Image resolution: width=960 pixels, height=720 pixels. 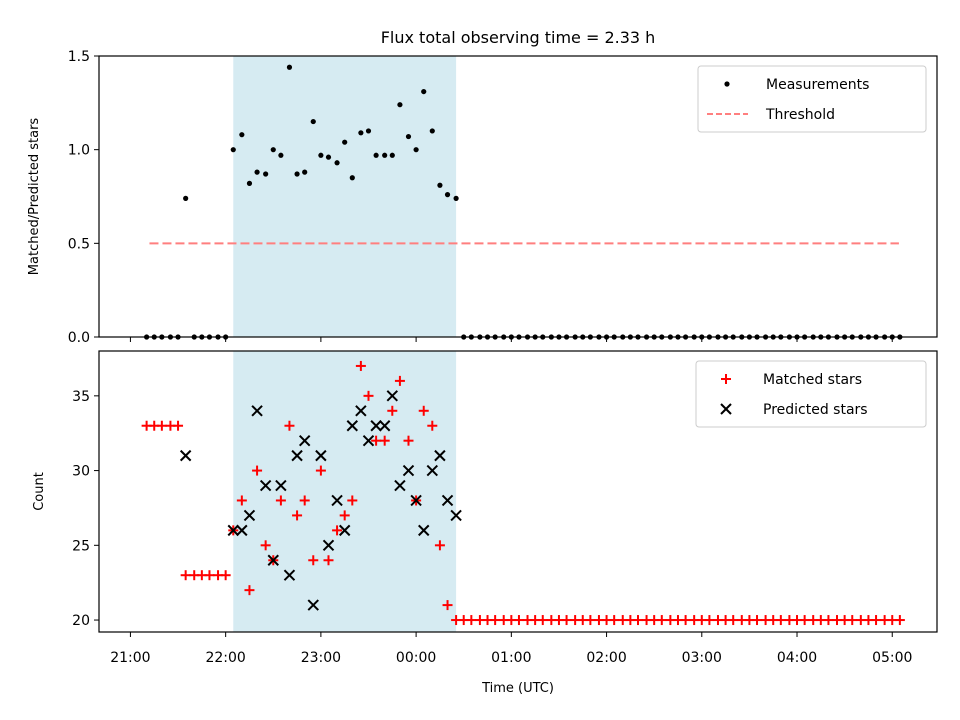 I want to click on count-legend-box, so click(x=811, y=394).